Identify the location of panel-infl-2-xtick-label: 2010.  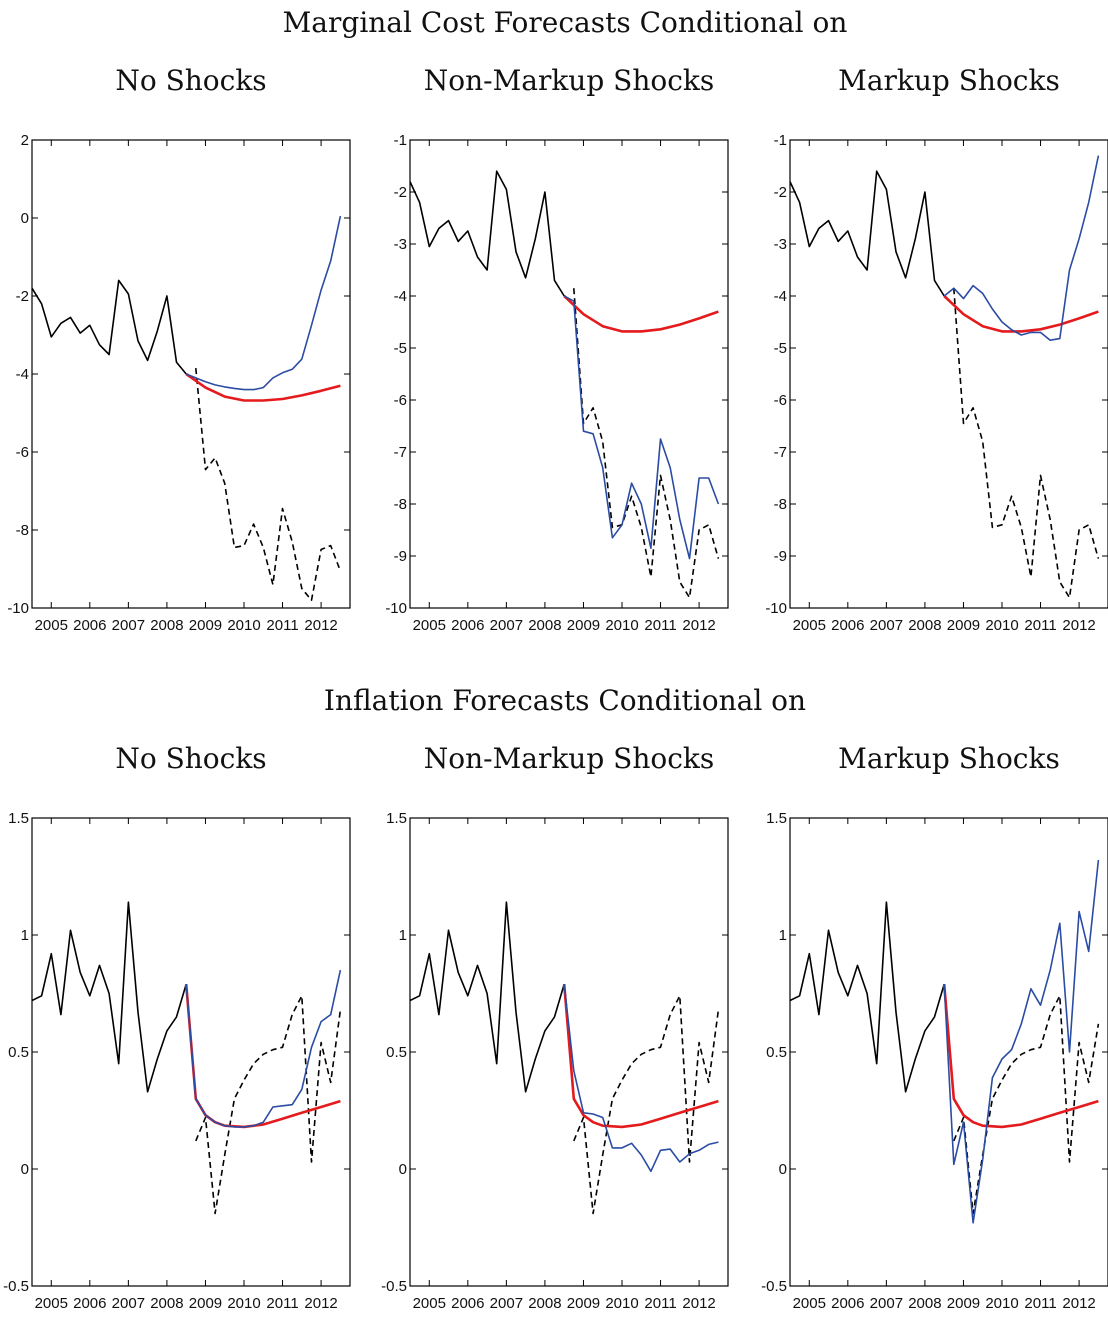
(621, 1303).